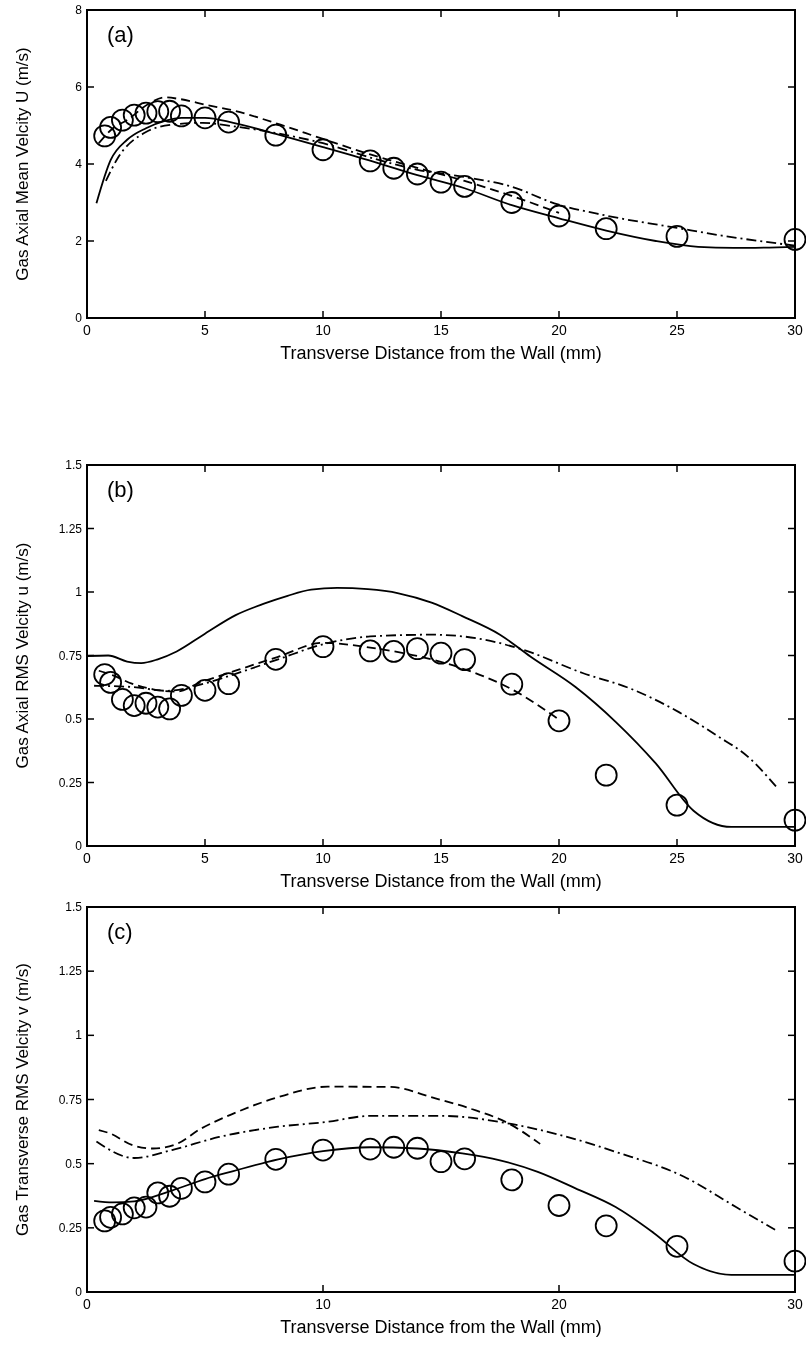 The height and width of the screenshot is (1356, 806). What do you see at coordinates (74, 907) in the screenshot?
I see `y-tick-label: 1.5` at bounding box center [74, 907].